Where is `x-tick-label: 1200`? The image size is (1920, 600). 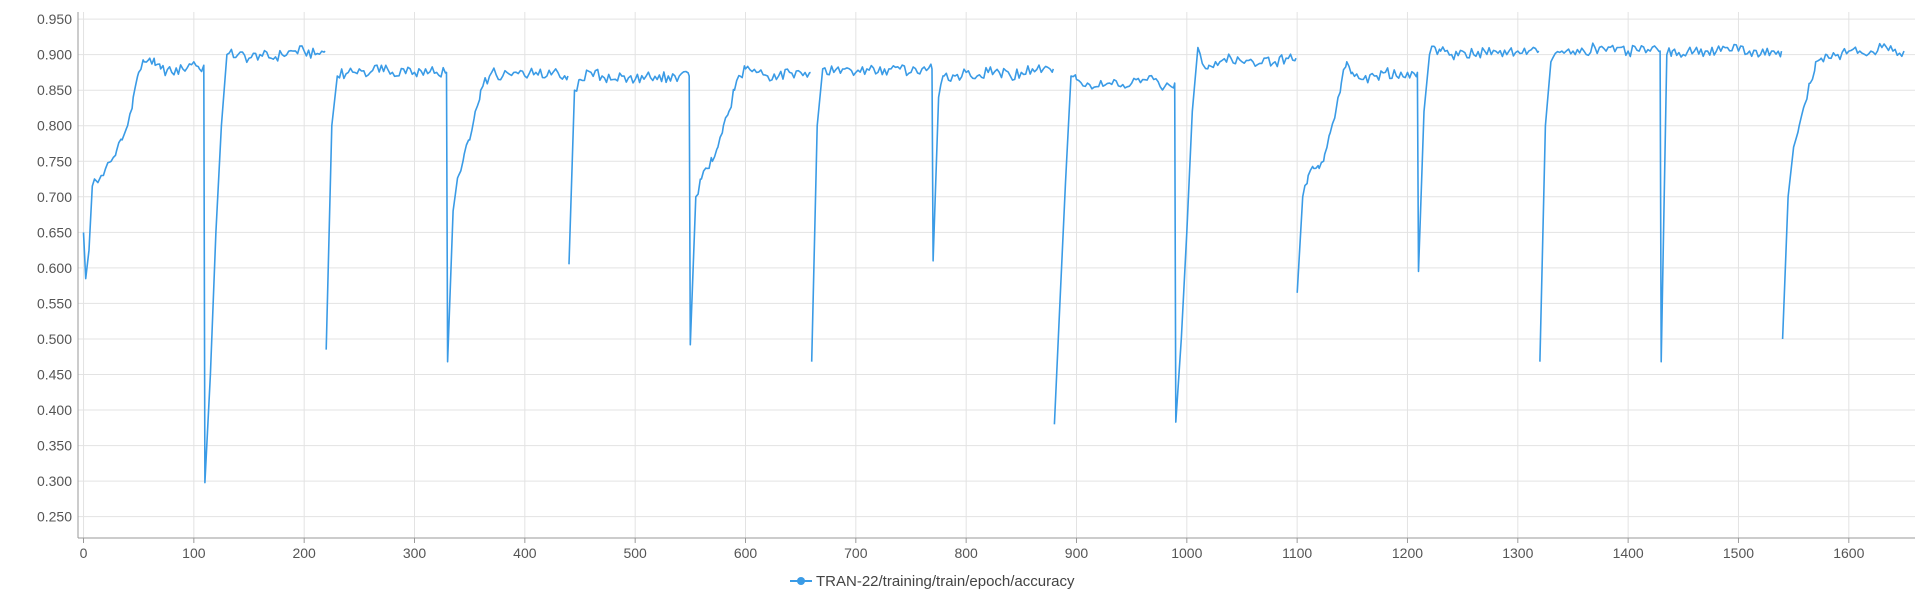 x-tick-label: 1200 is located at coordinates (1407, 553).